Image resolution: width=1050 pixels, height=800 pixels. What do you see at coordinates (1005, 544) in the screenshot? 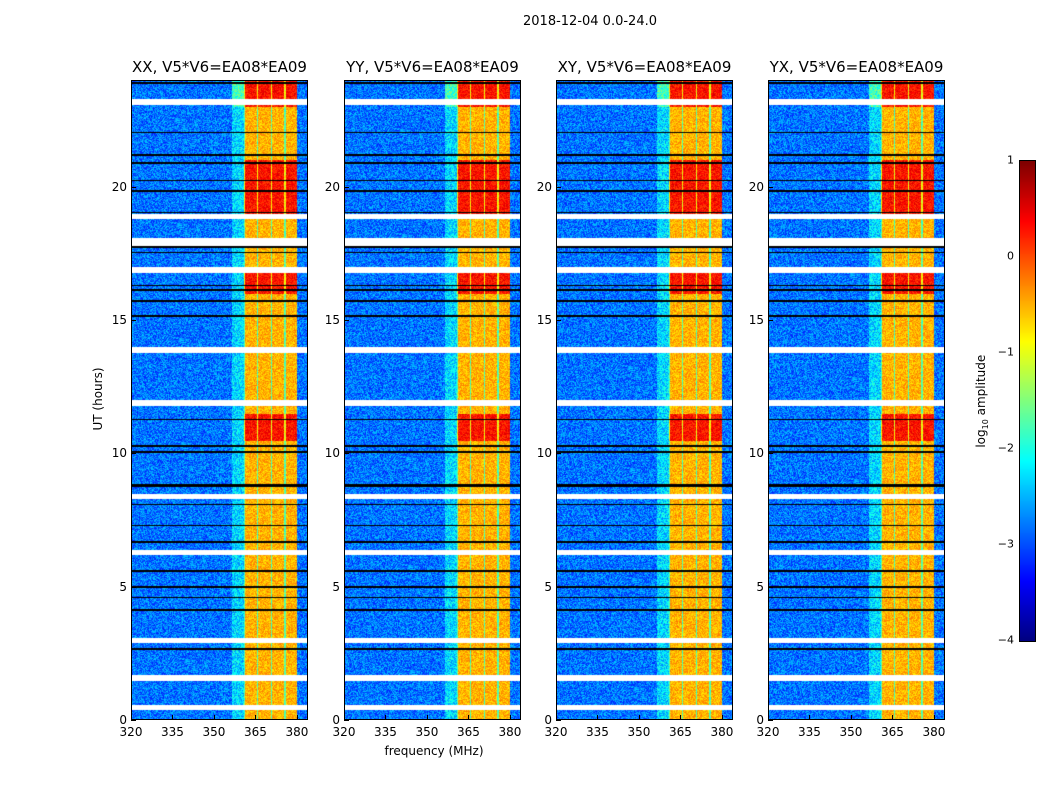
I see `colorbar-tick-label: −3` at bounding box center [1005, 544].